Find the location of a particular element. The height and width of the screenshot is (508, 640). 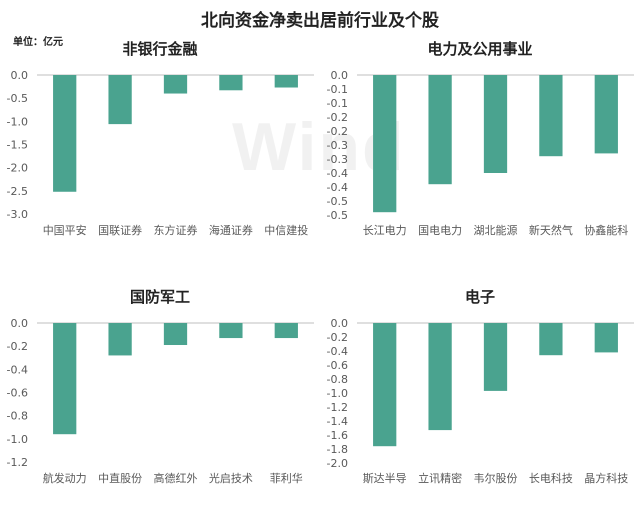

y-tick-label: -3.0 is located at coordinates (17, 214).